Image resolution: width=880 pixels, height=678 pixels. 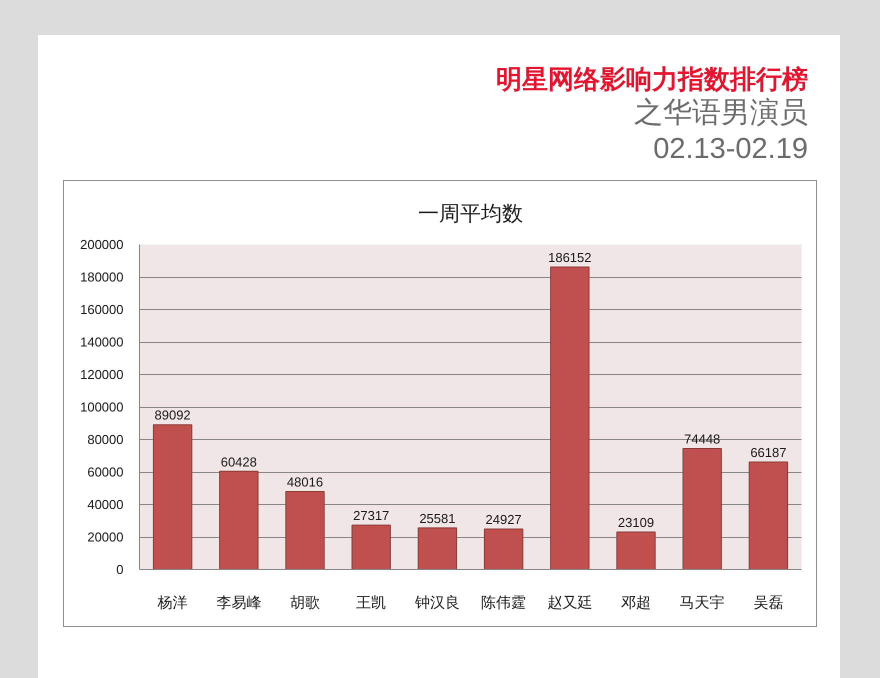 What do you see at coordinates (102, 407) in the screenshot?
I see `y-tick-label: 100000` at bounding box center [102, 407].